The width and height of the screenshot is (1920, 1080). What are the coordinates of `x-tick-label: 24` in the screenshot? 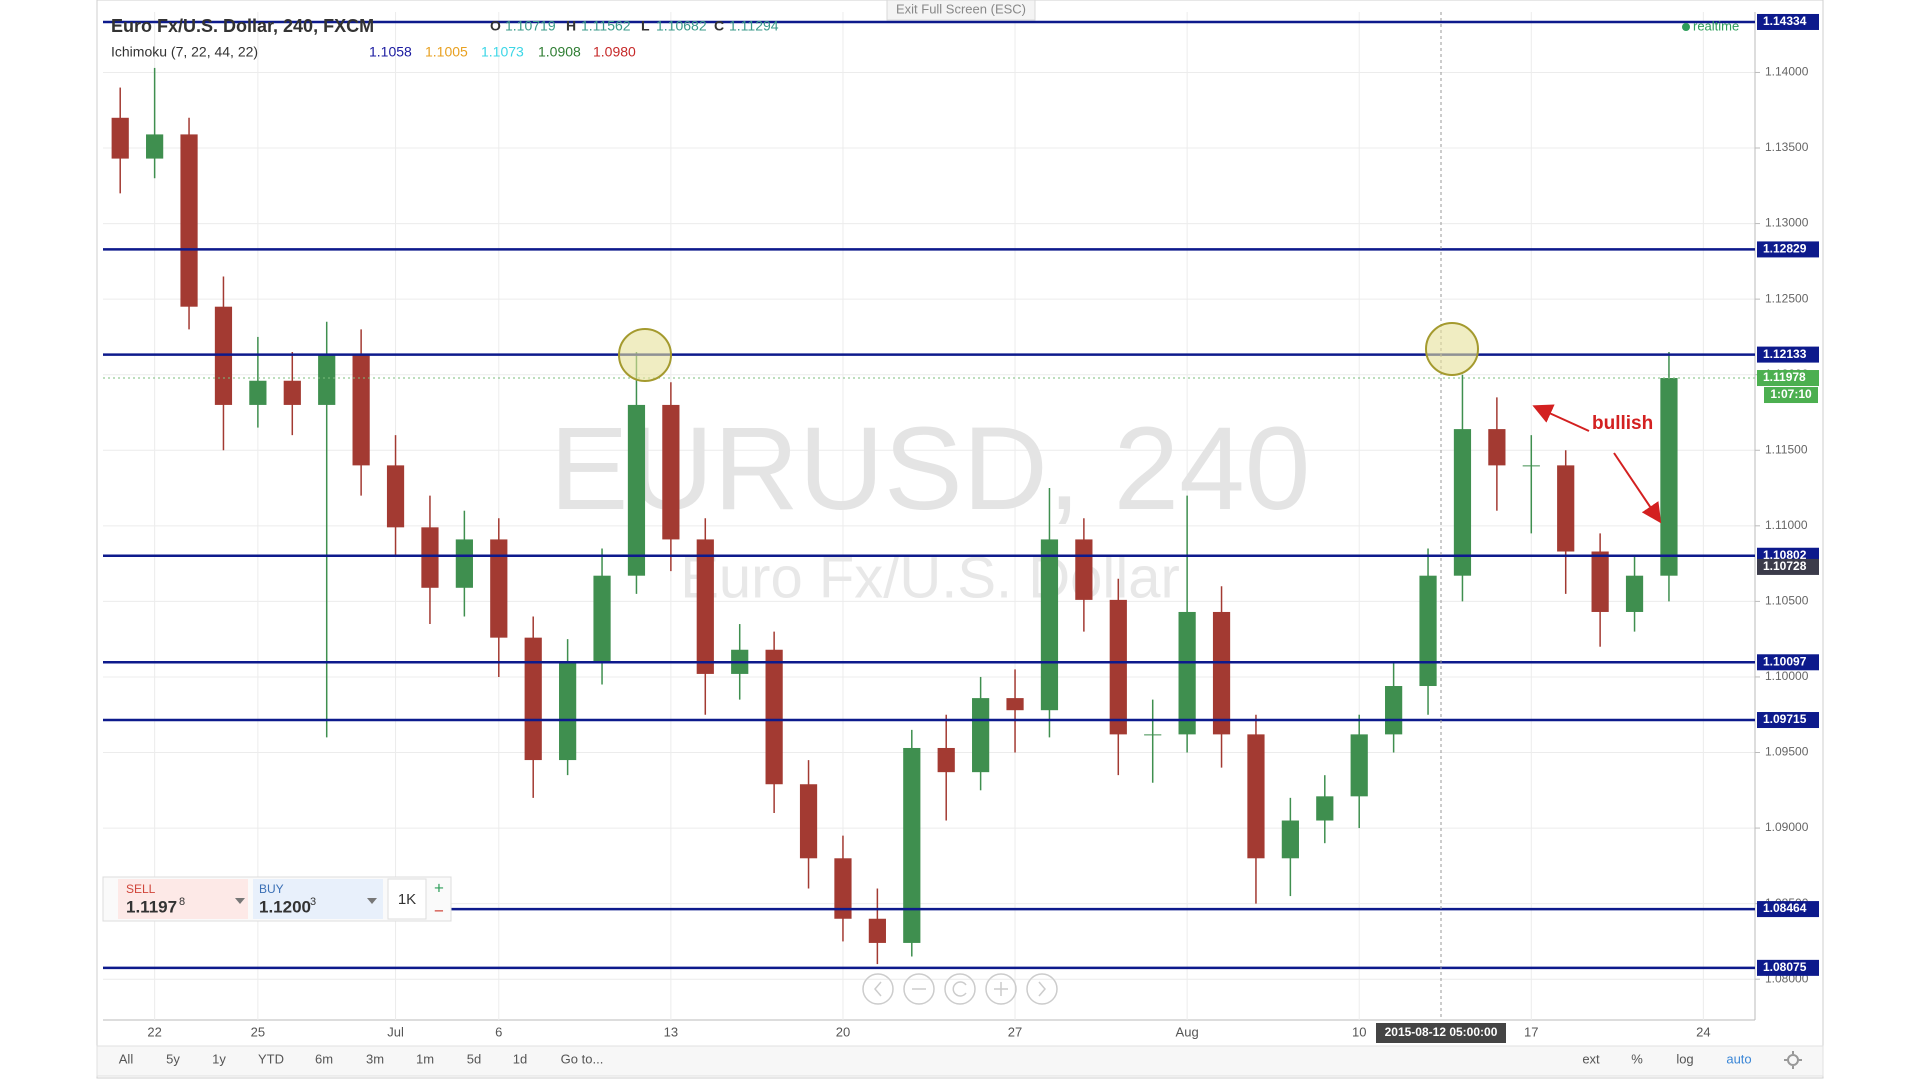 It's located at (1703, 1031).